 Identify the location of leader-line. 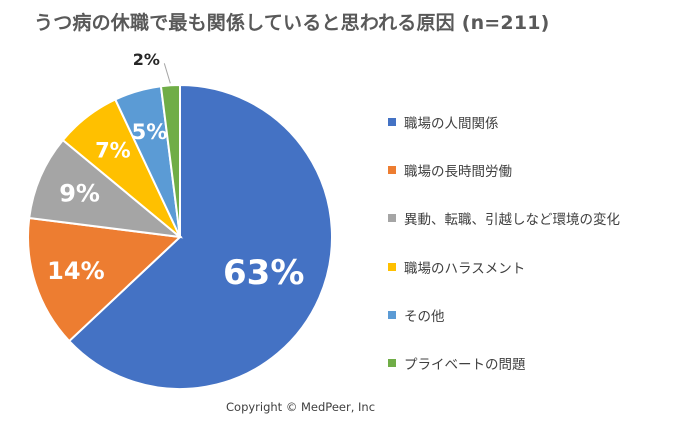
(167, 73).